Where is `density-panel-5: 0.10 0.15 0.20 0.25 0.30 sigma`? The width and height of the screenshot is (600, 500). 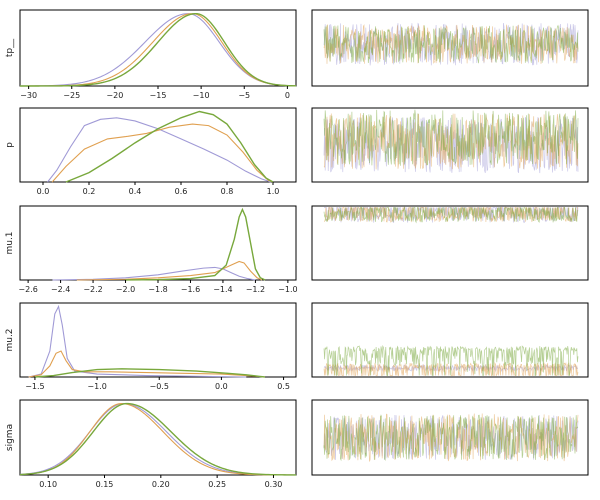
density-panel-5: 0.10 0.15 0.20 0.25 0.30 sigma is located at coordinates (151, 444).